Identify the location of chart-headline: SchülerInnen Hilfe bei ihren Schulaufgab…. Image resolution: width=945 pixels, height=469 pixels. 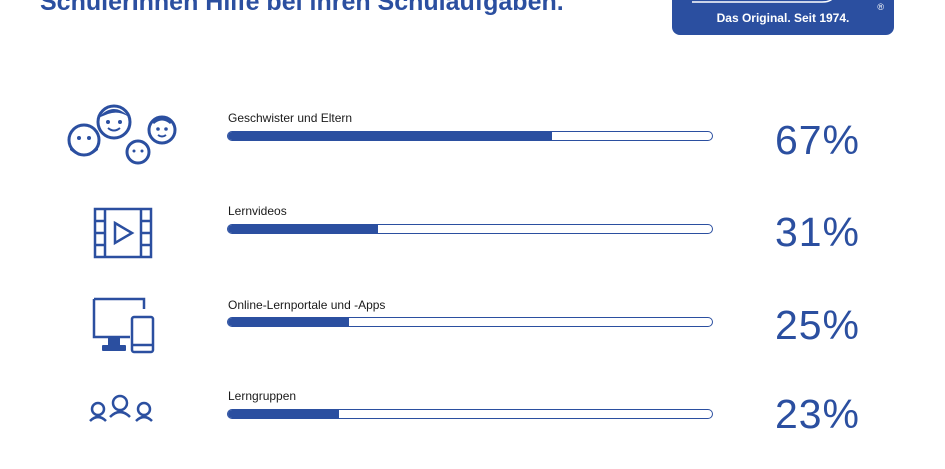
(302, 8).